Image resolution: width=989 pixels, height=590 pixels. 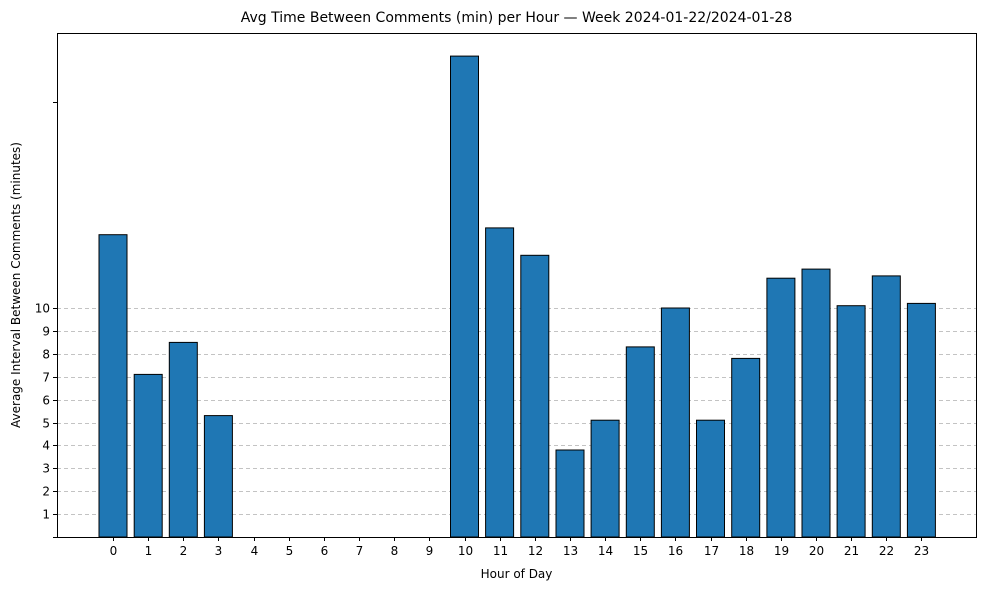 I want to click on x-tick-label: 8, so click(x=395, y=551).